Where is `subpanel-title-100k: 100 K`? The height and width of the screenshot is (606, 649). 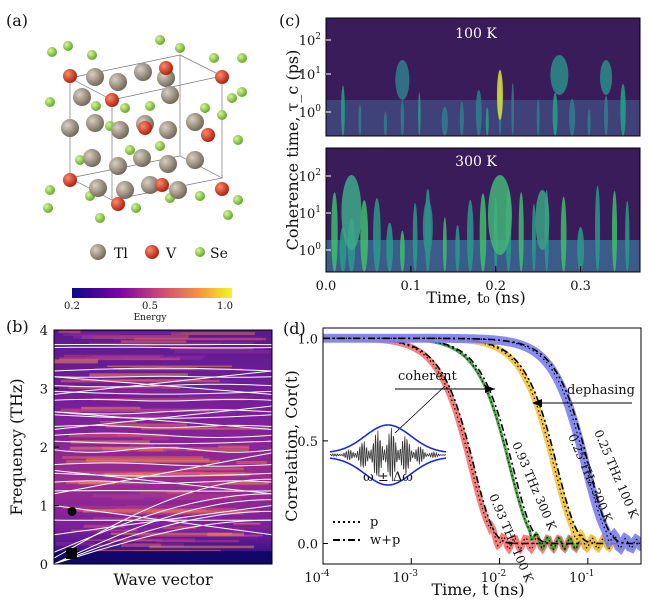
subpanel-title-100k: 100 K is located at coordinates (476, 34).